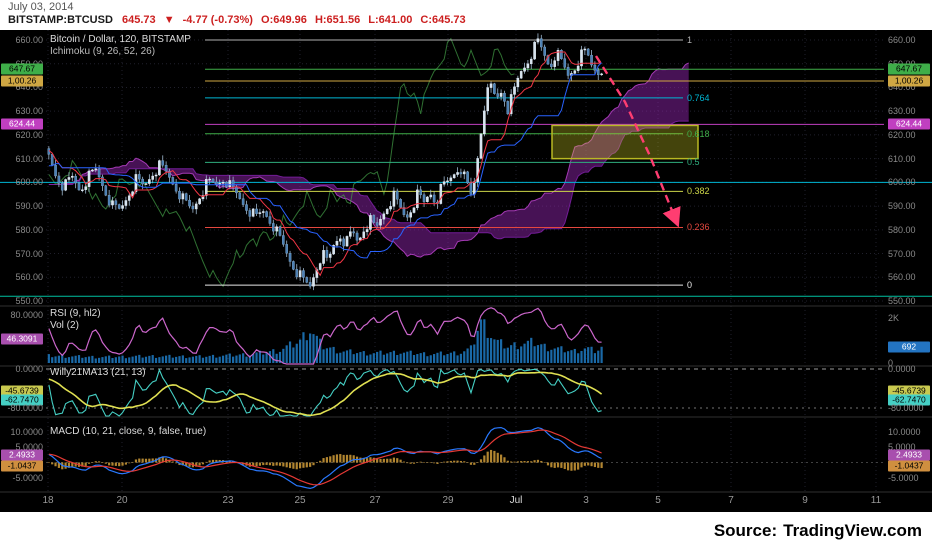 Image resolution: width=932 pixels, height=550 pixels. What do you see at coordinates (120, 39) in the screenshot?
I see `chart-title: Bitcoin / Dollar, 120, BITSTAMP` at bounding box center [120, 39].